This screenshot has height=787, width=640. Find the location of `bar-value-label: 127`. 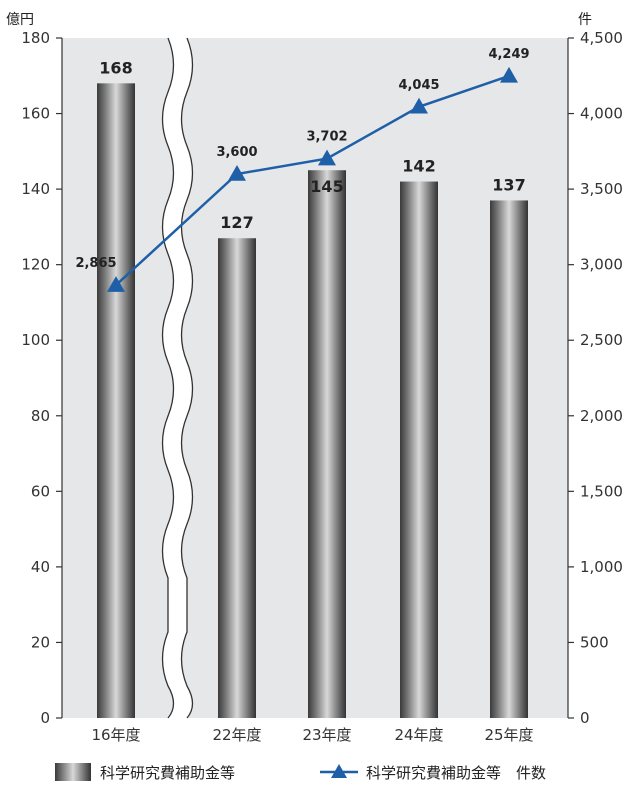

bar-value-label: 127 is located at coordinates (236, 222).